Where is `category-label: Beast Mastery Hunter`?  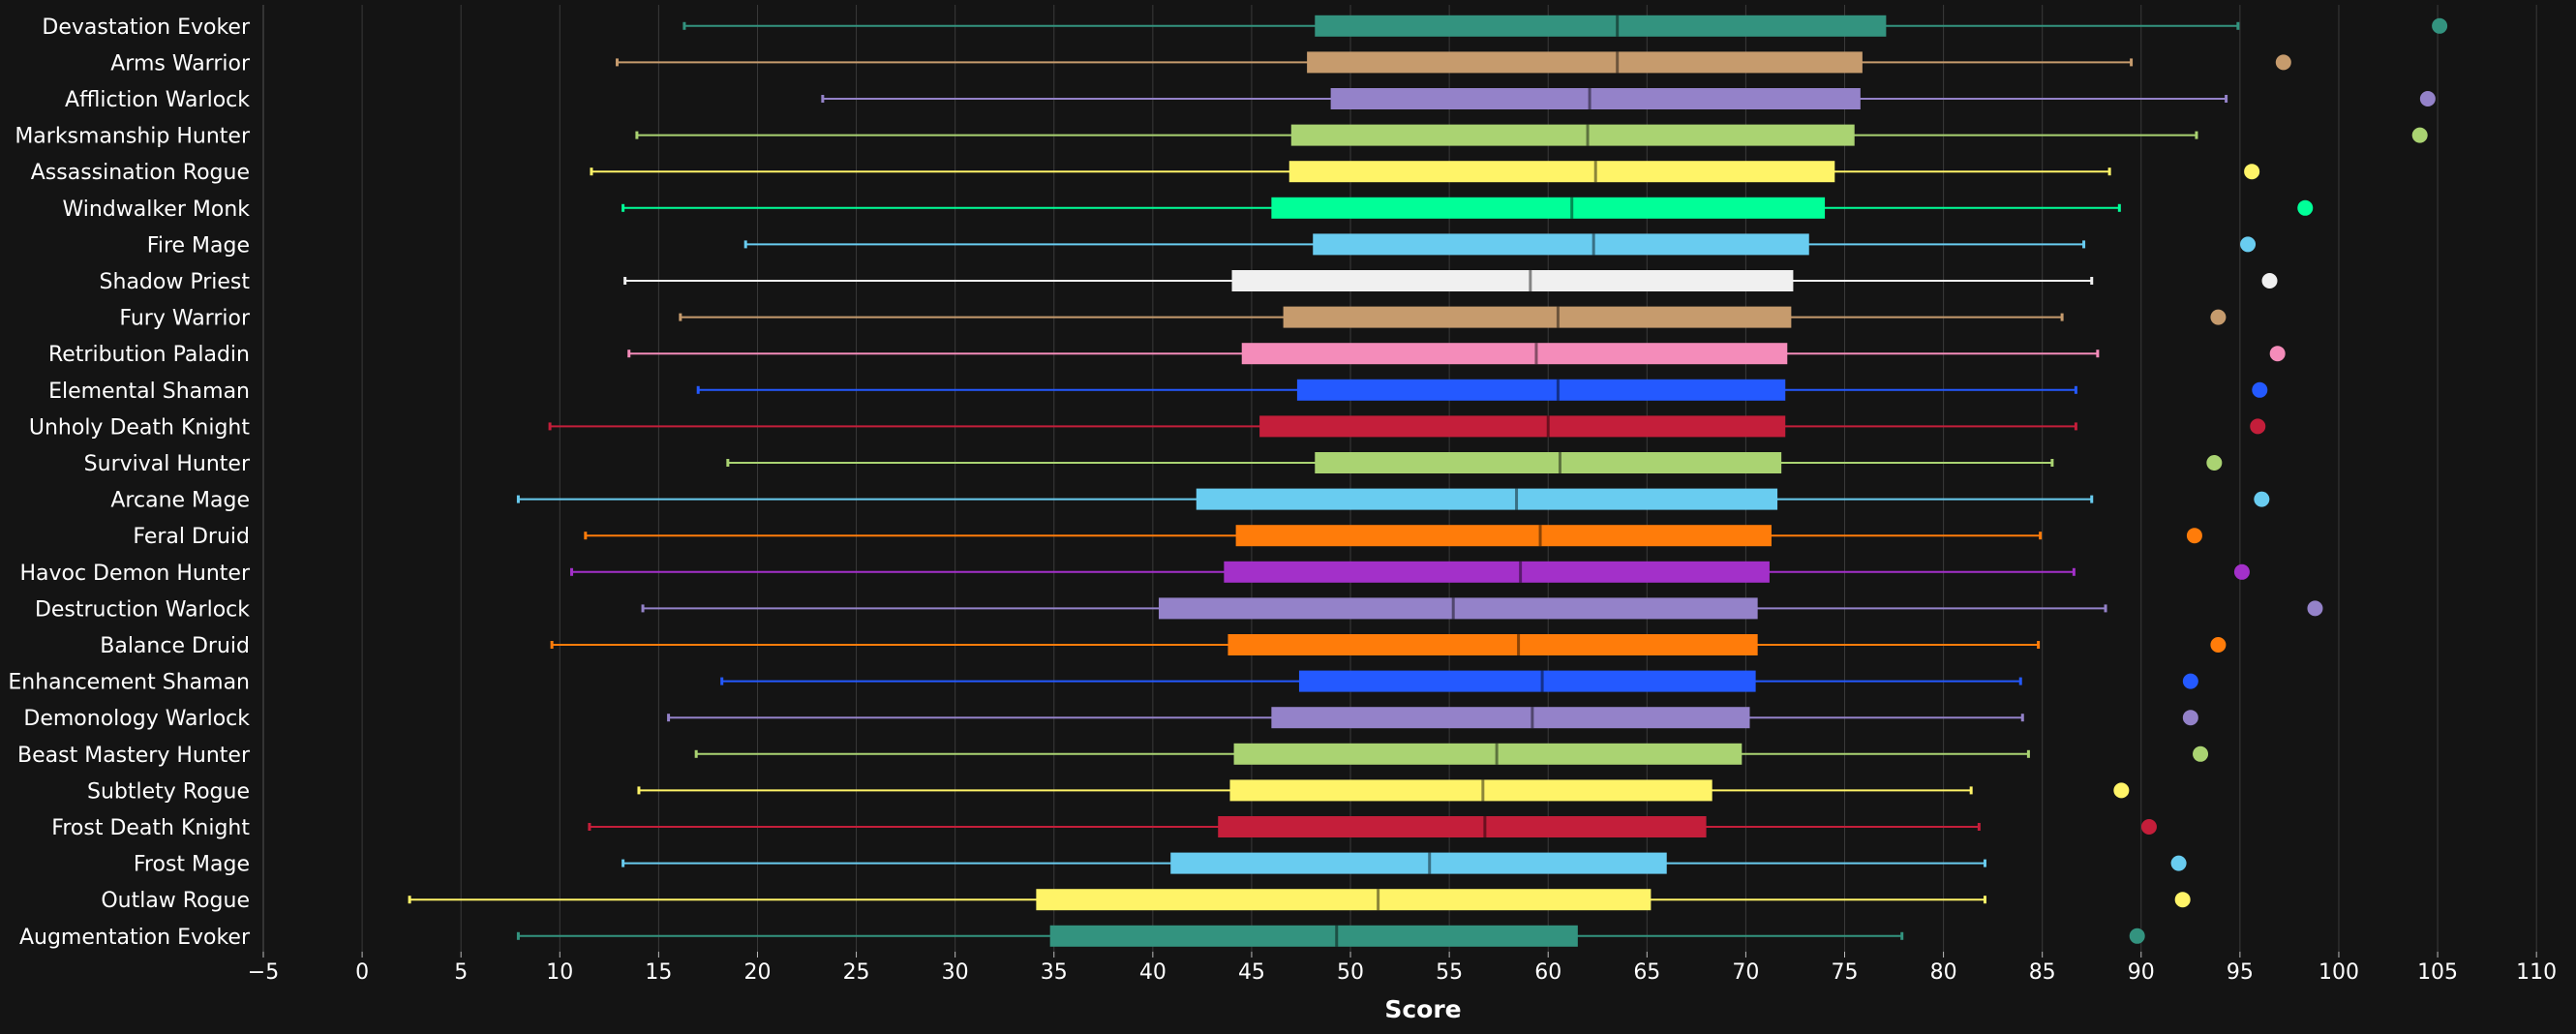 category-label: Beast Mastery Hunter is located at coordinates (134, 756).